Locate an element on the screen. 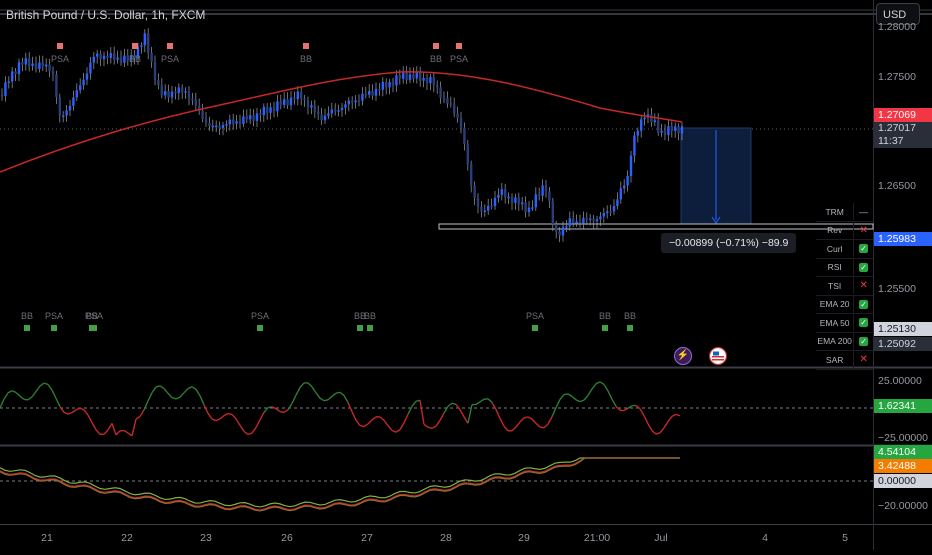 This screenshot has width=932, height=555. time-axis-label: 5 is located at coordinates (845, 538).